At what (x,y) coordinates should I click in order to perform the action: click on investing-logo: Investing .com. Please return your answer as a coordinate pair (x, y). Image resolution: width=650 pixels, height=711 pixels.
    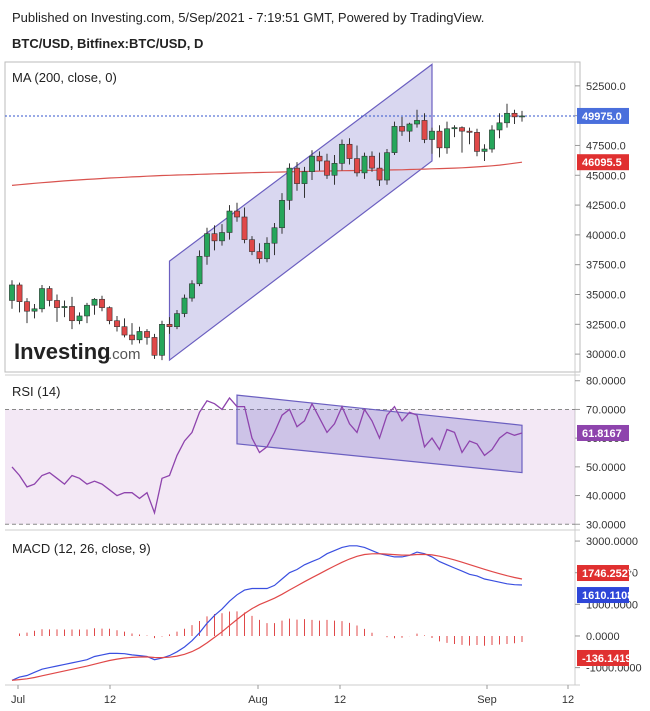
    Looking at the image, I should click on (77, 351).